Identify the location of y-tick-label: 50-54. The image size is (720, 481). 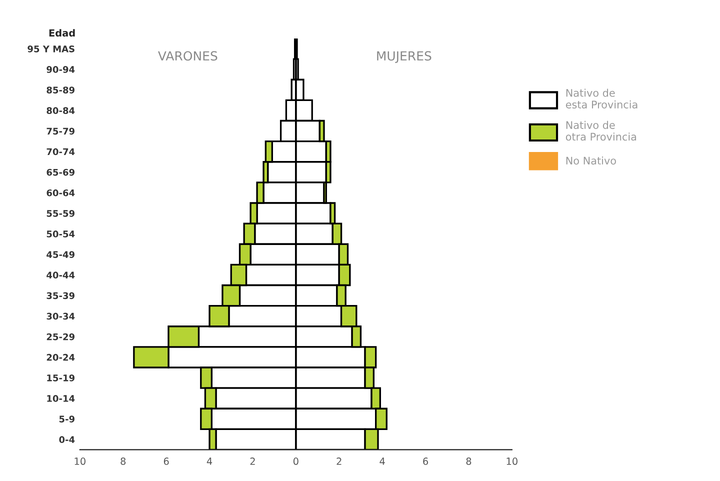
(60, 234).